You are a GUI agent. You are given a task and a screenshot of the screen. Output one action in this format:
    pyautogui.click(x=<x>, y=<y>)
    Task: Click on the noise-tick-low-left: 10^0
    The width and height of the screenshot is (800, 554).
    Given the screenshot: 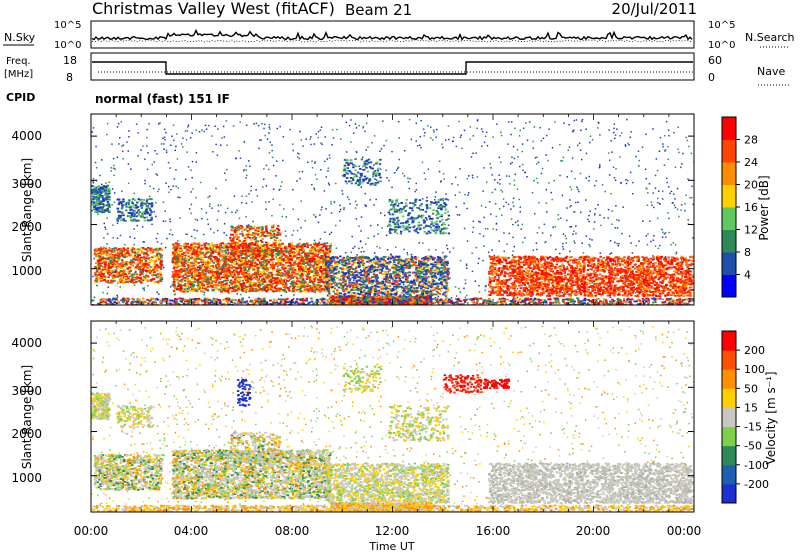 What is the action you would take?
    pyautogui.click(x=67, y=45)
    